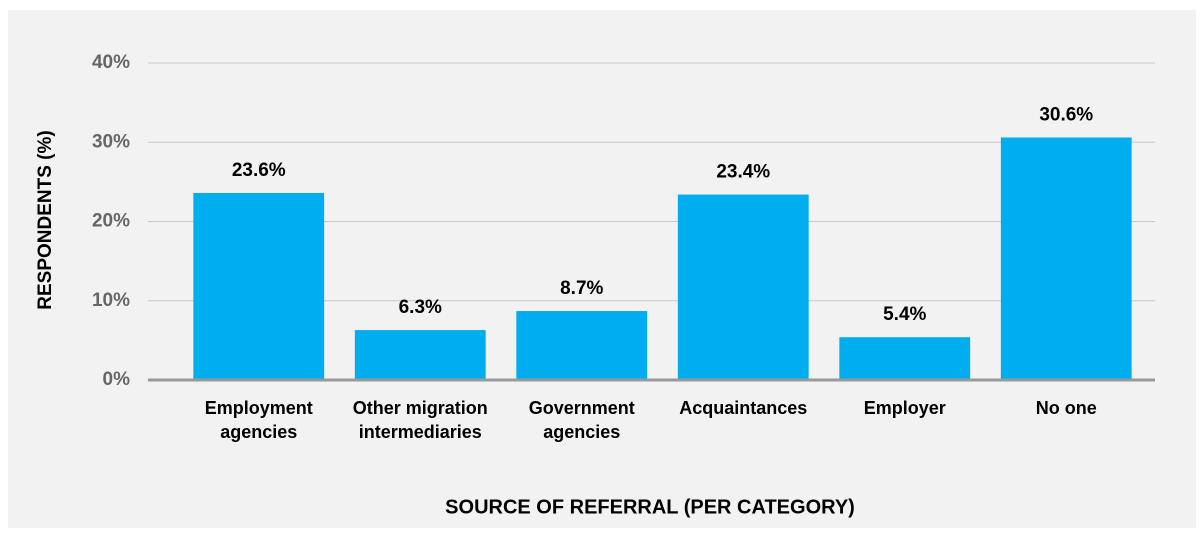 The width and height of the screenshot is (1204, 538). I want to click on x-tick-label: Government agencies, so click(581, 420).